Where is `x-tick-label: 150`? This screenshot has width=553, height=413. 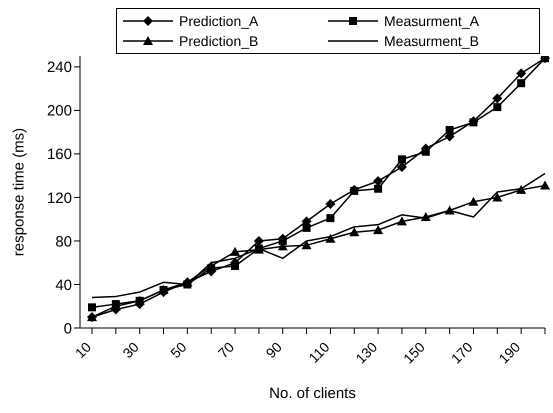 x-tick-label: 150 is located at coordinates (414, 352).